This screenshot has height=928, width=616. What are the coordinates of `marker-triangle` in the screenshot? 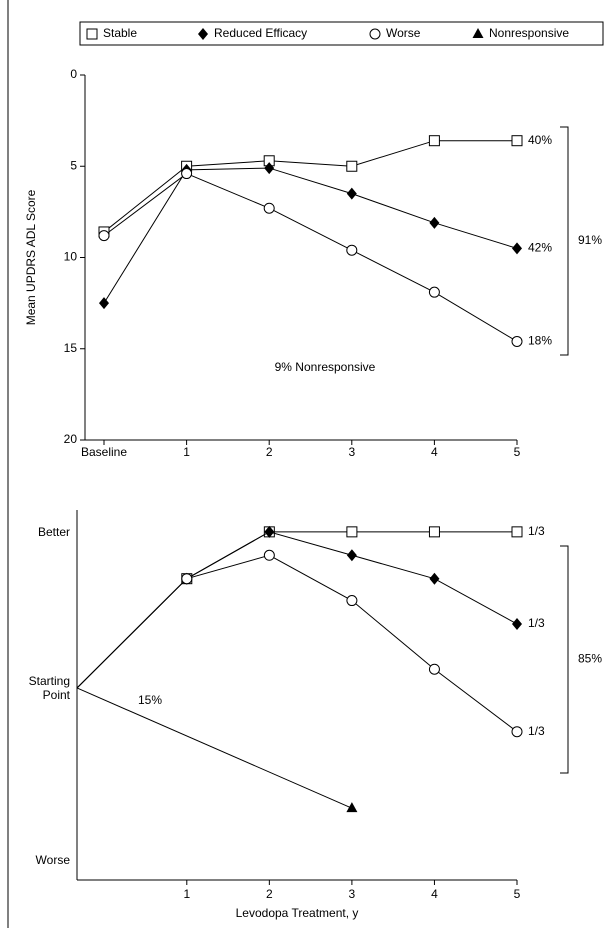 It's located at (352, 807).